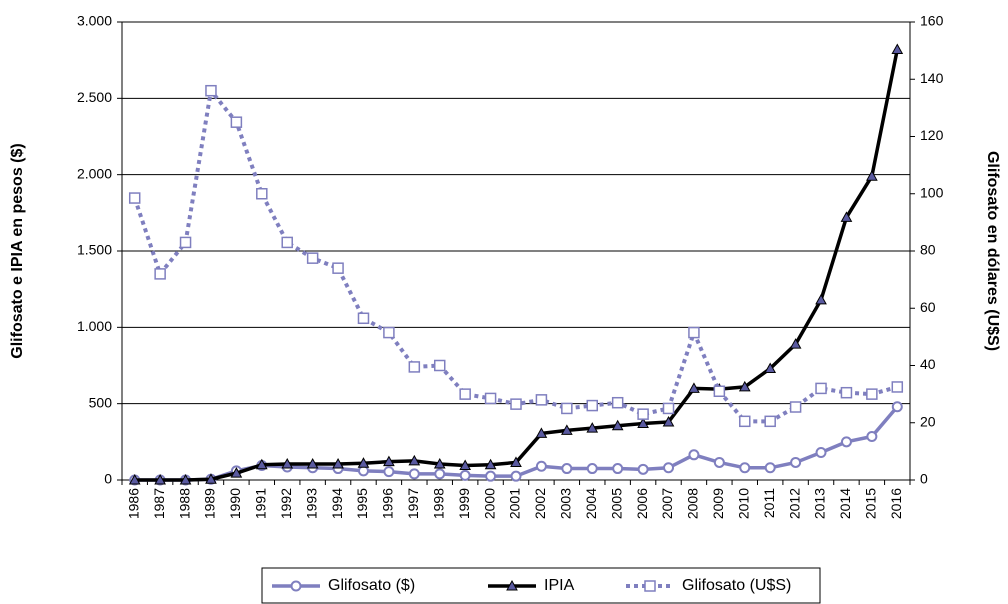 This screenshot has height=604, width=1008. I want to click on x-tick-label: 2006, so click(642, 503).